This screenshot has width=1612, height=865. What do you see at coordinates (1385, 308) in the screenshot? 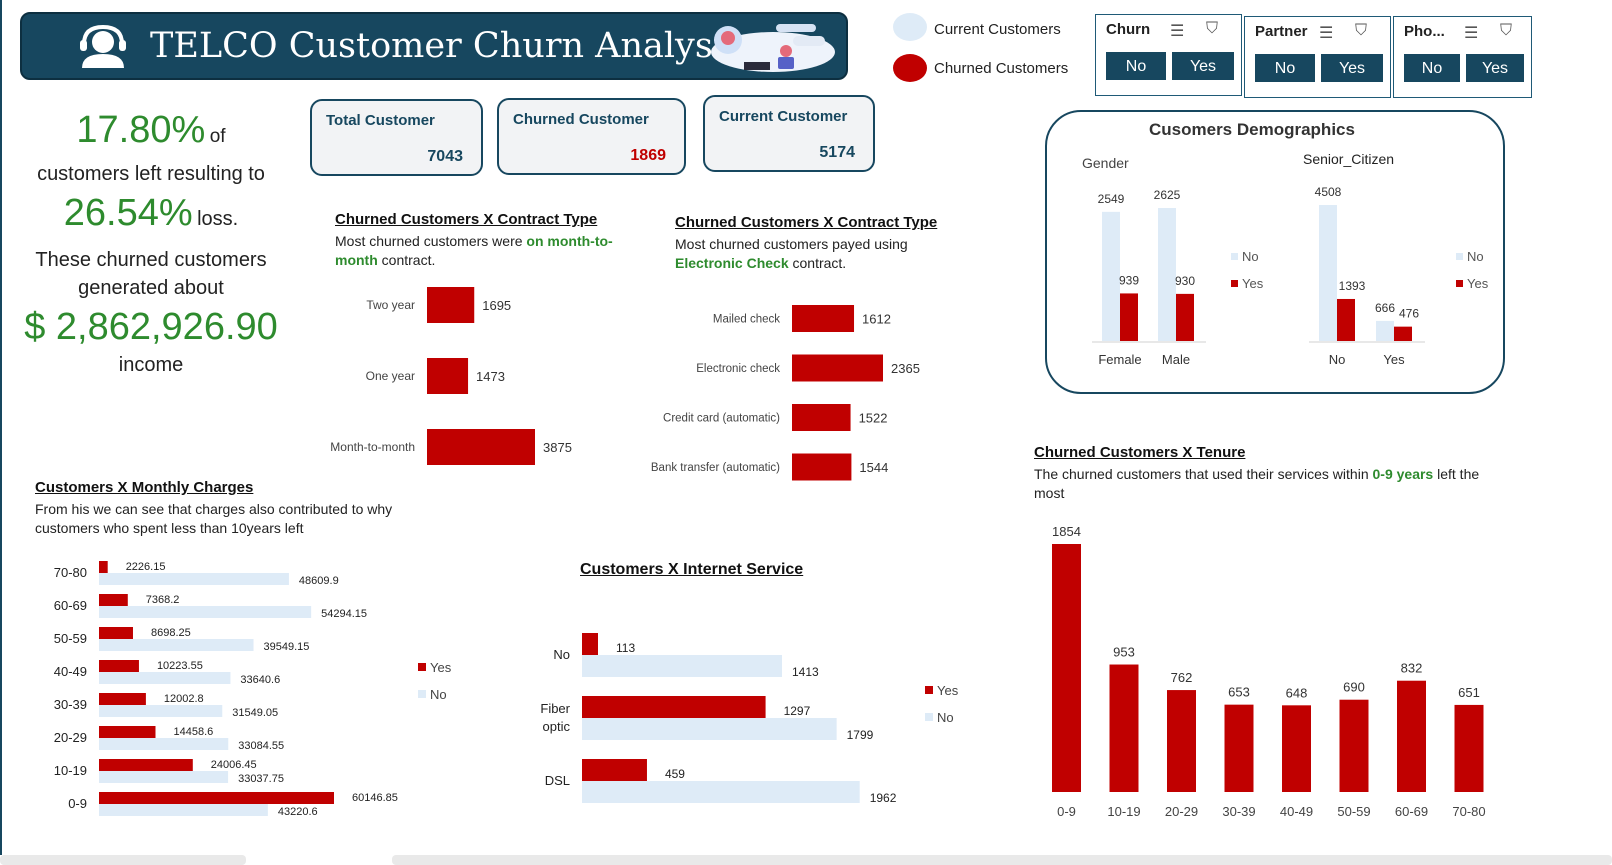
I see `data-label-no: 666` at bounding box center [1385, 308].